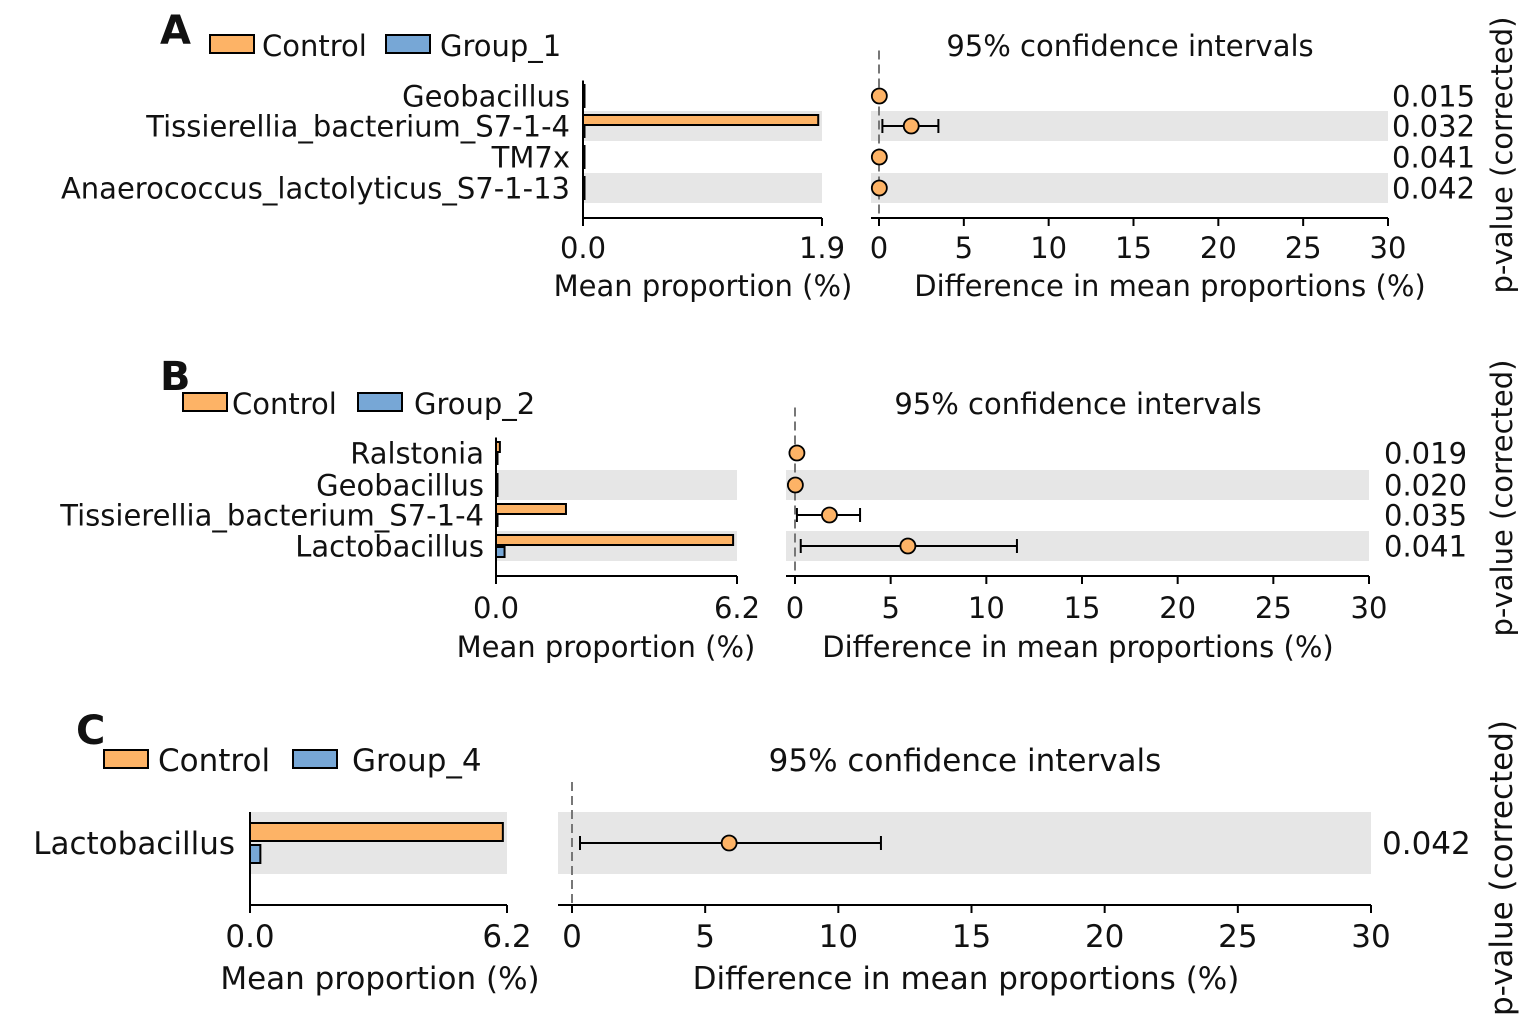  What do you see at coordinates (417, 761) in the screenshot?
I see `legend-label-group: Group_4` at bounding box center [417, 761].